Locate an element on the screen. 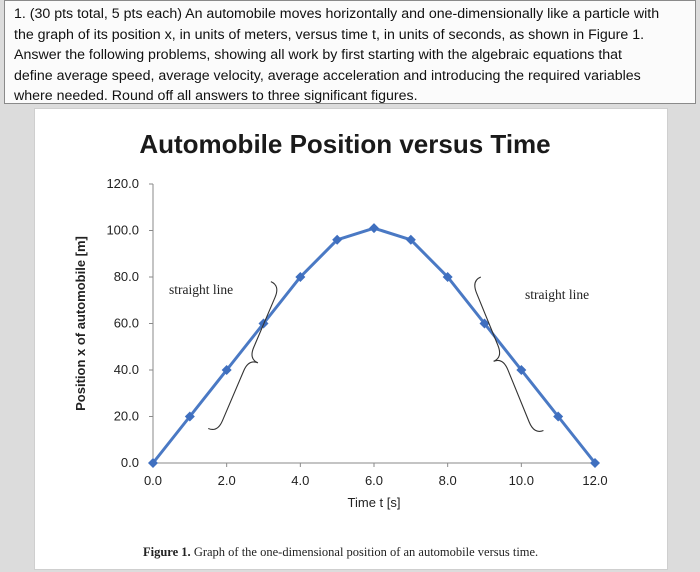 The height and width of the screenshot is (572, 700). caption-label: Figure 1. is located at coordinates (167, 552).